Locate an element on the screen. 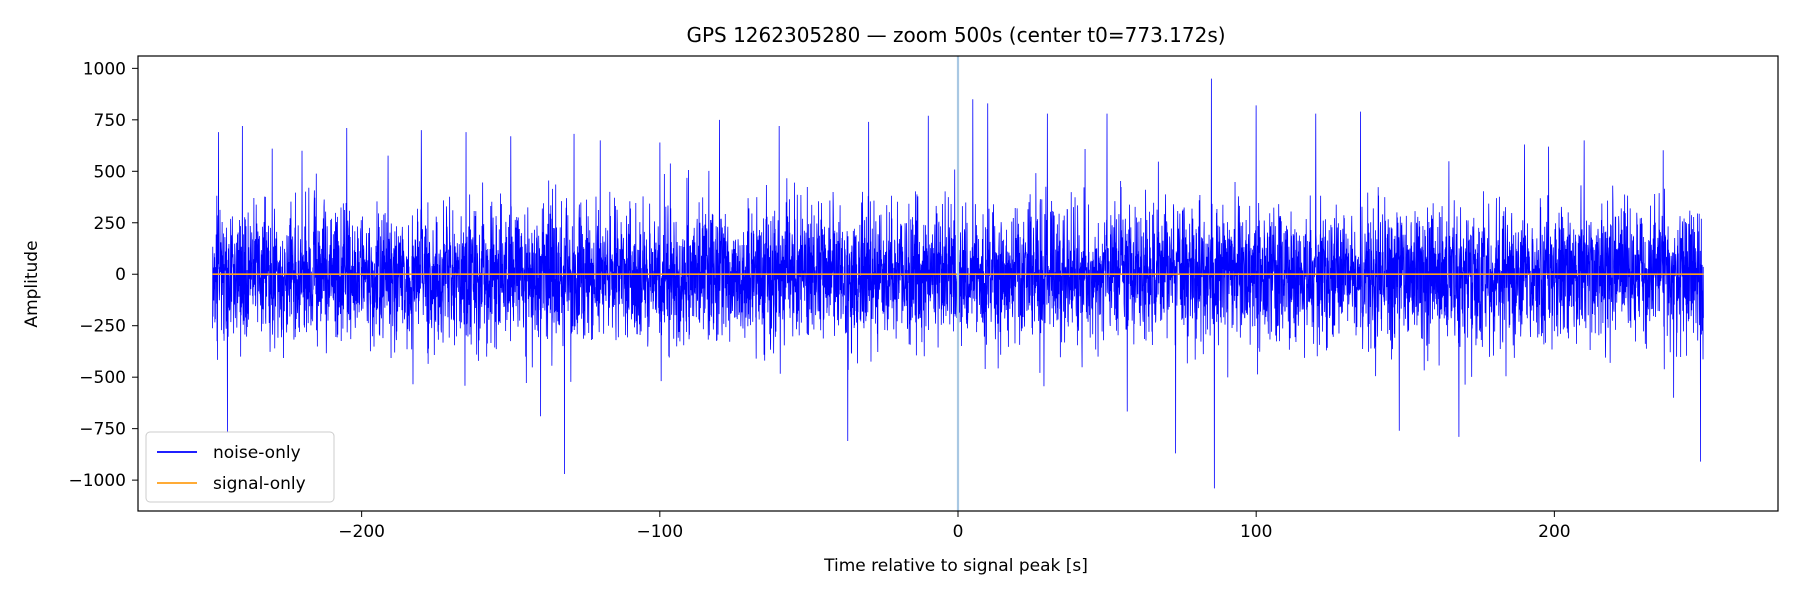  y-tick-label: −1000 is located at coordinates (97, 481).